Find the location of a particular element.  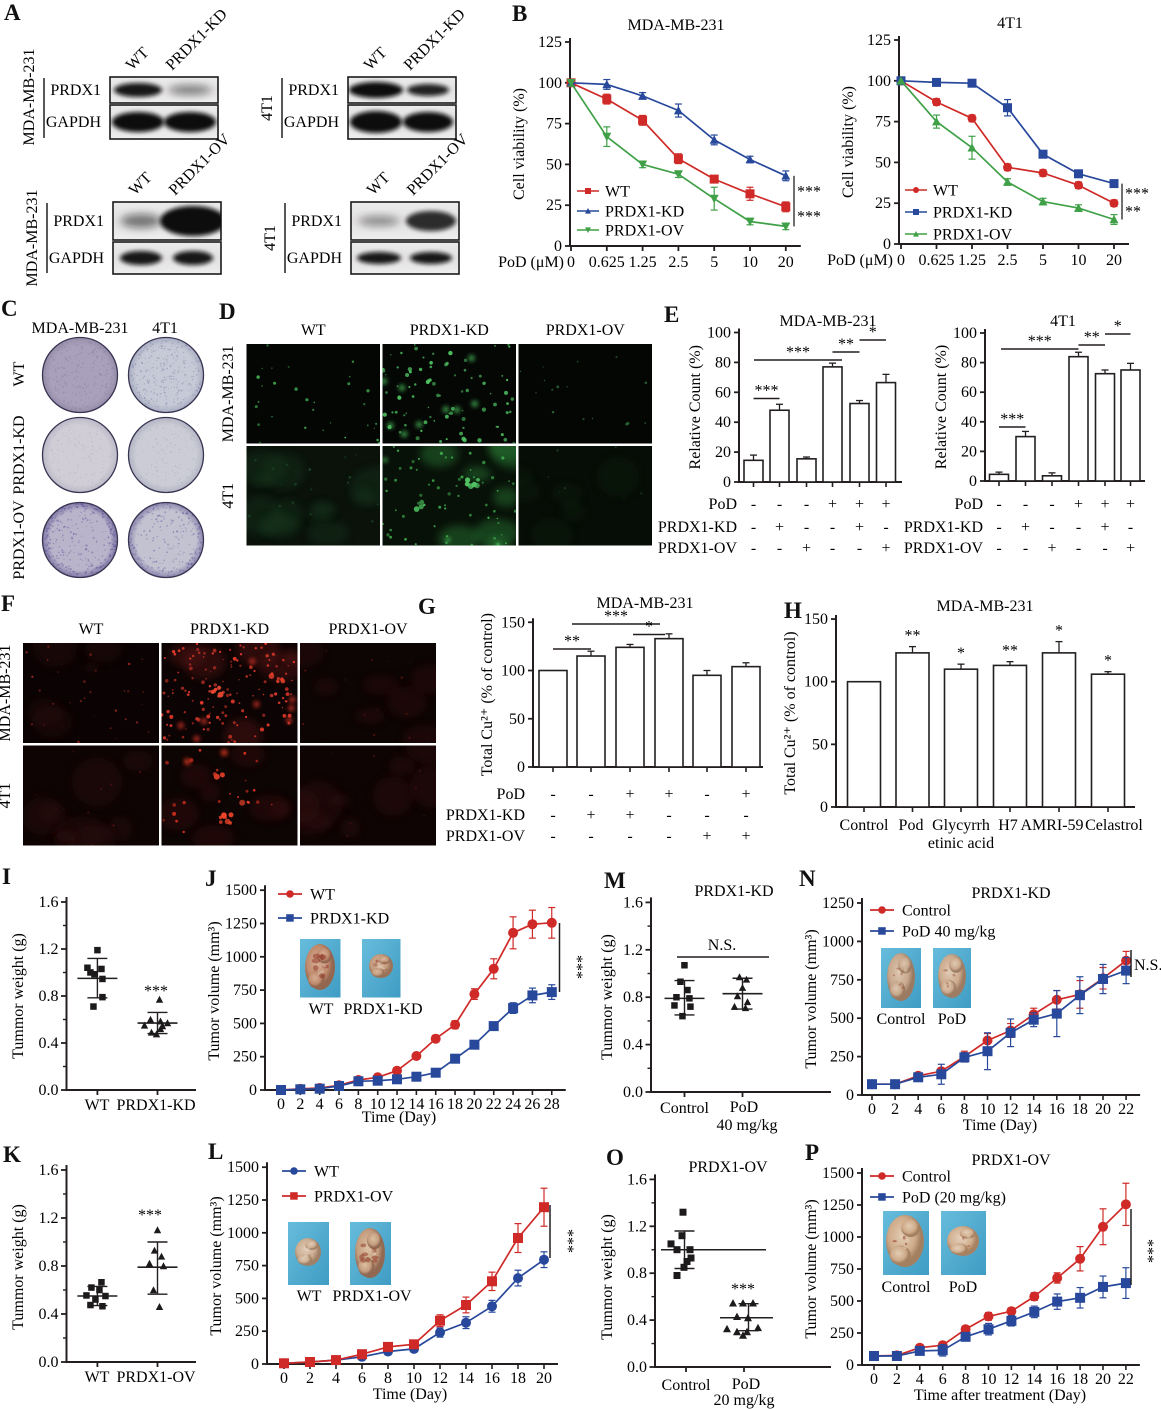

svg-text: 6 is located at coordinates (362, 1378).